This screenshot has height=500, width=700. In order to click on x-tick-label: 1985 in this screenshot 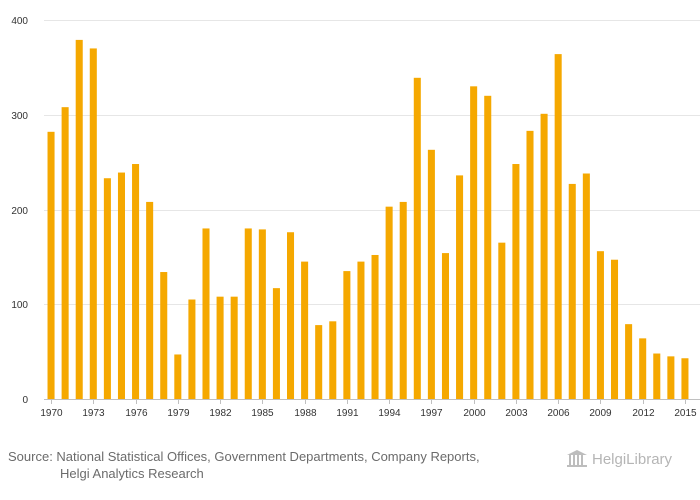, I will do `click(262, 413)`.